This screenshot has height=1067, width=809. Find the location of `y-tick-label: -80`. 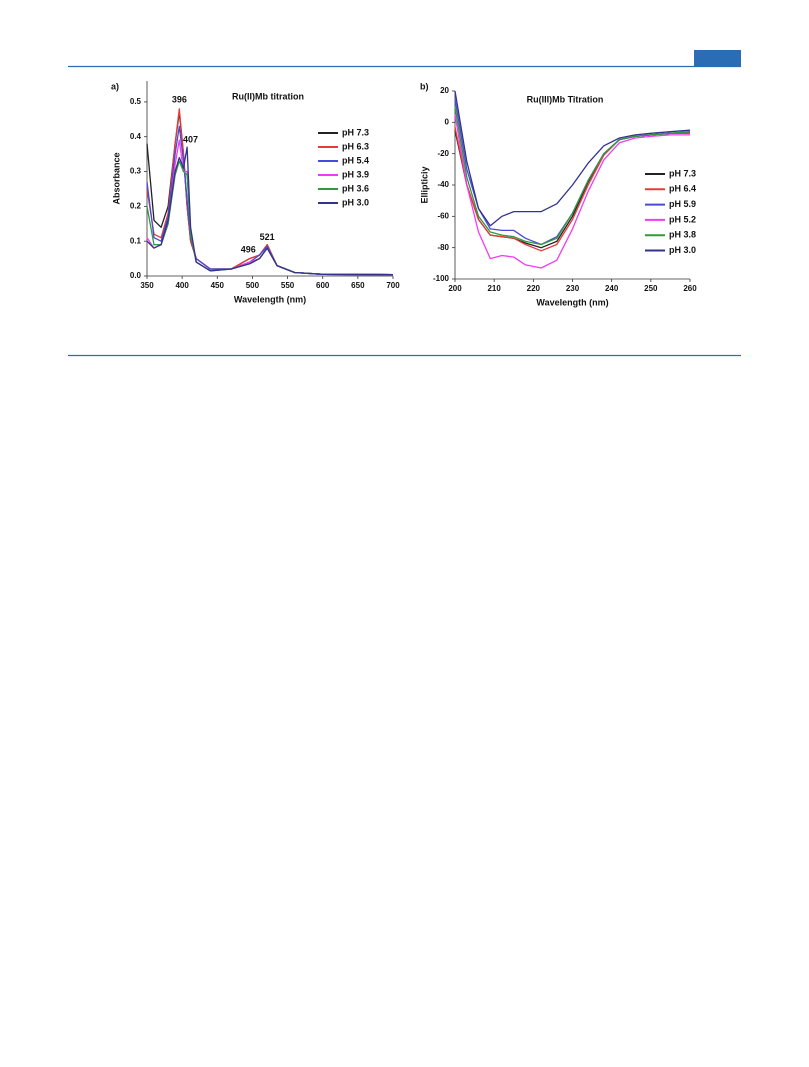

y-tick-label: -80 is located at coordinates (443, 247).